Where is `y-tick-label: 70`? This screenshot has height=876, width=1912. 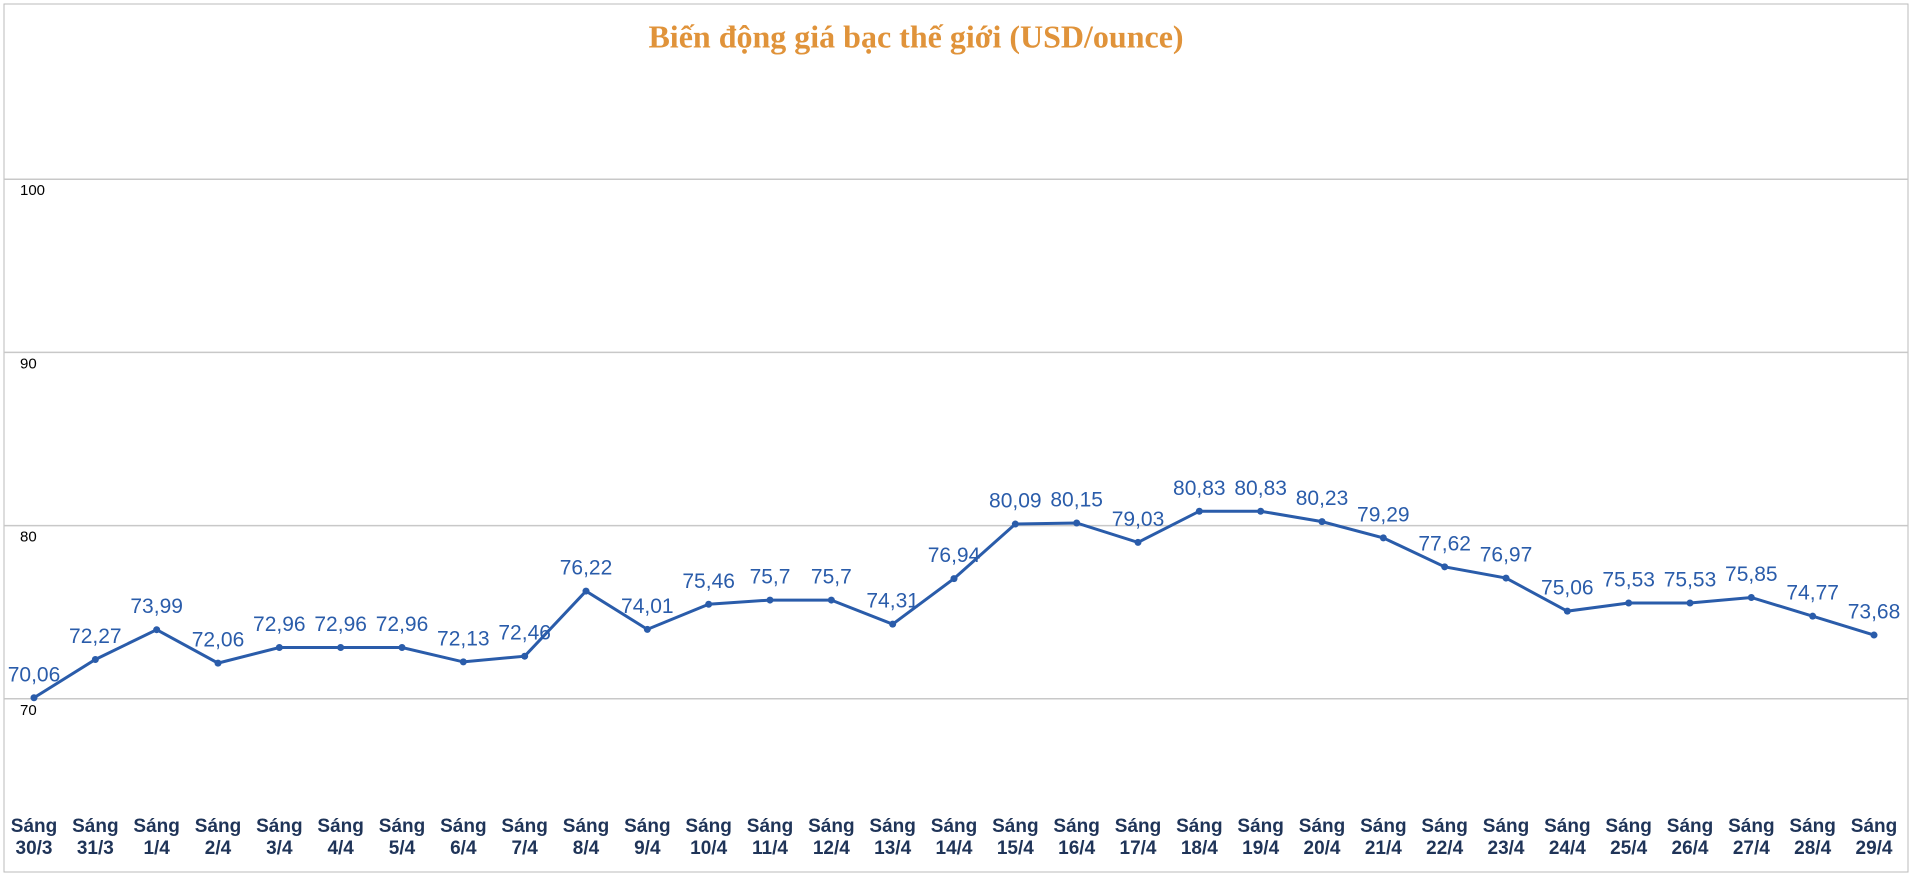 y-tick-label: 70 is located at coordinates (28, 710).